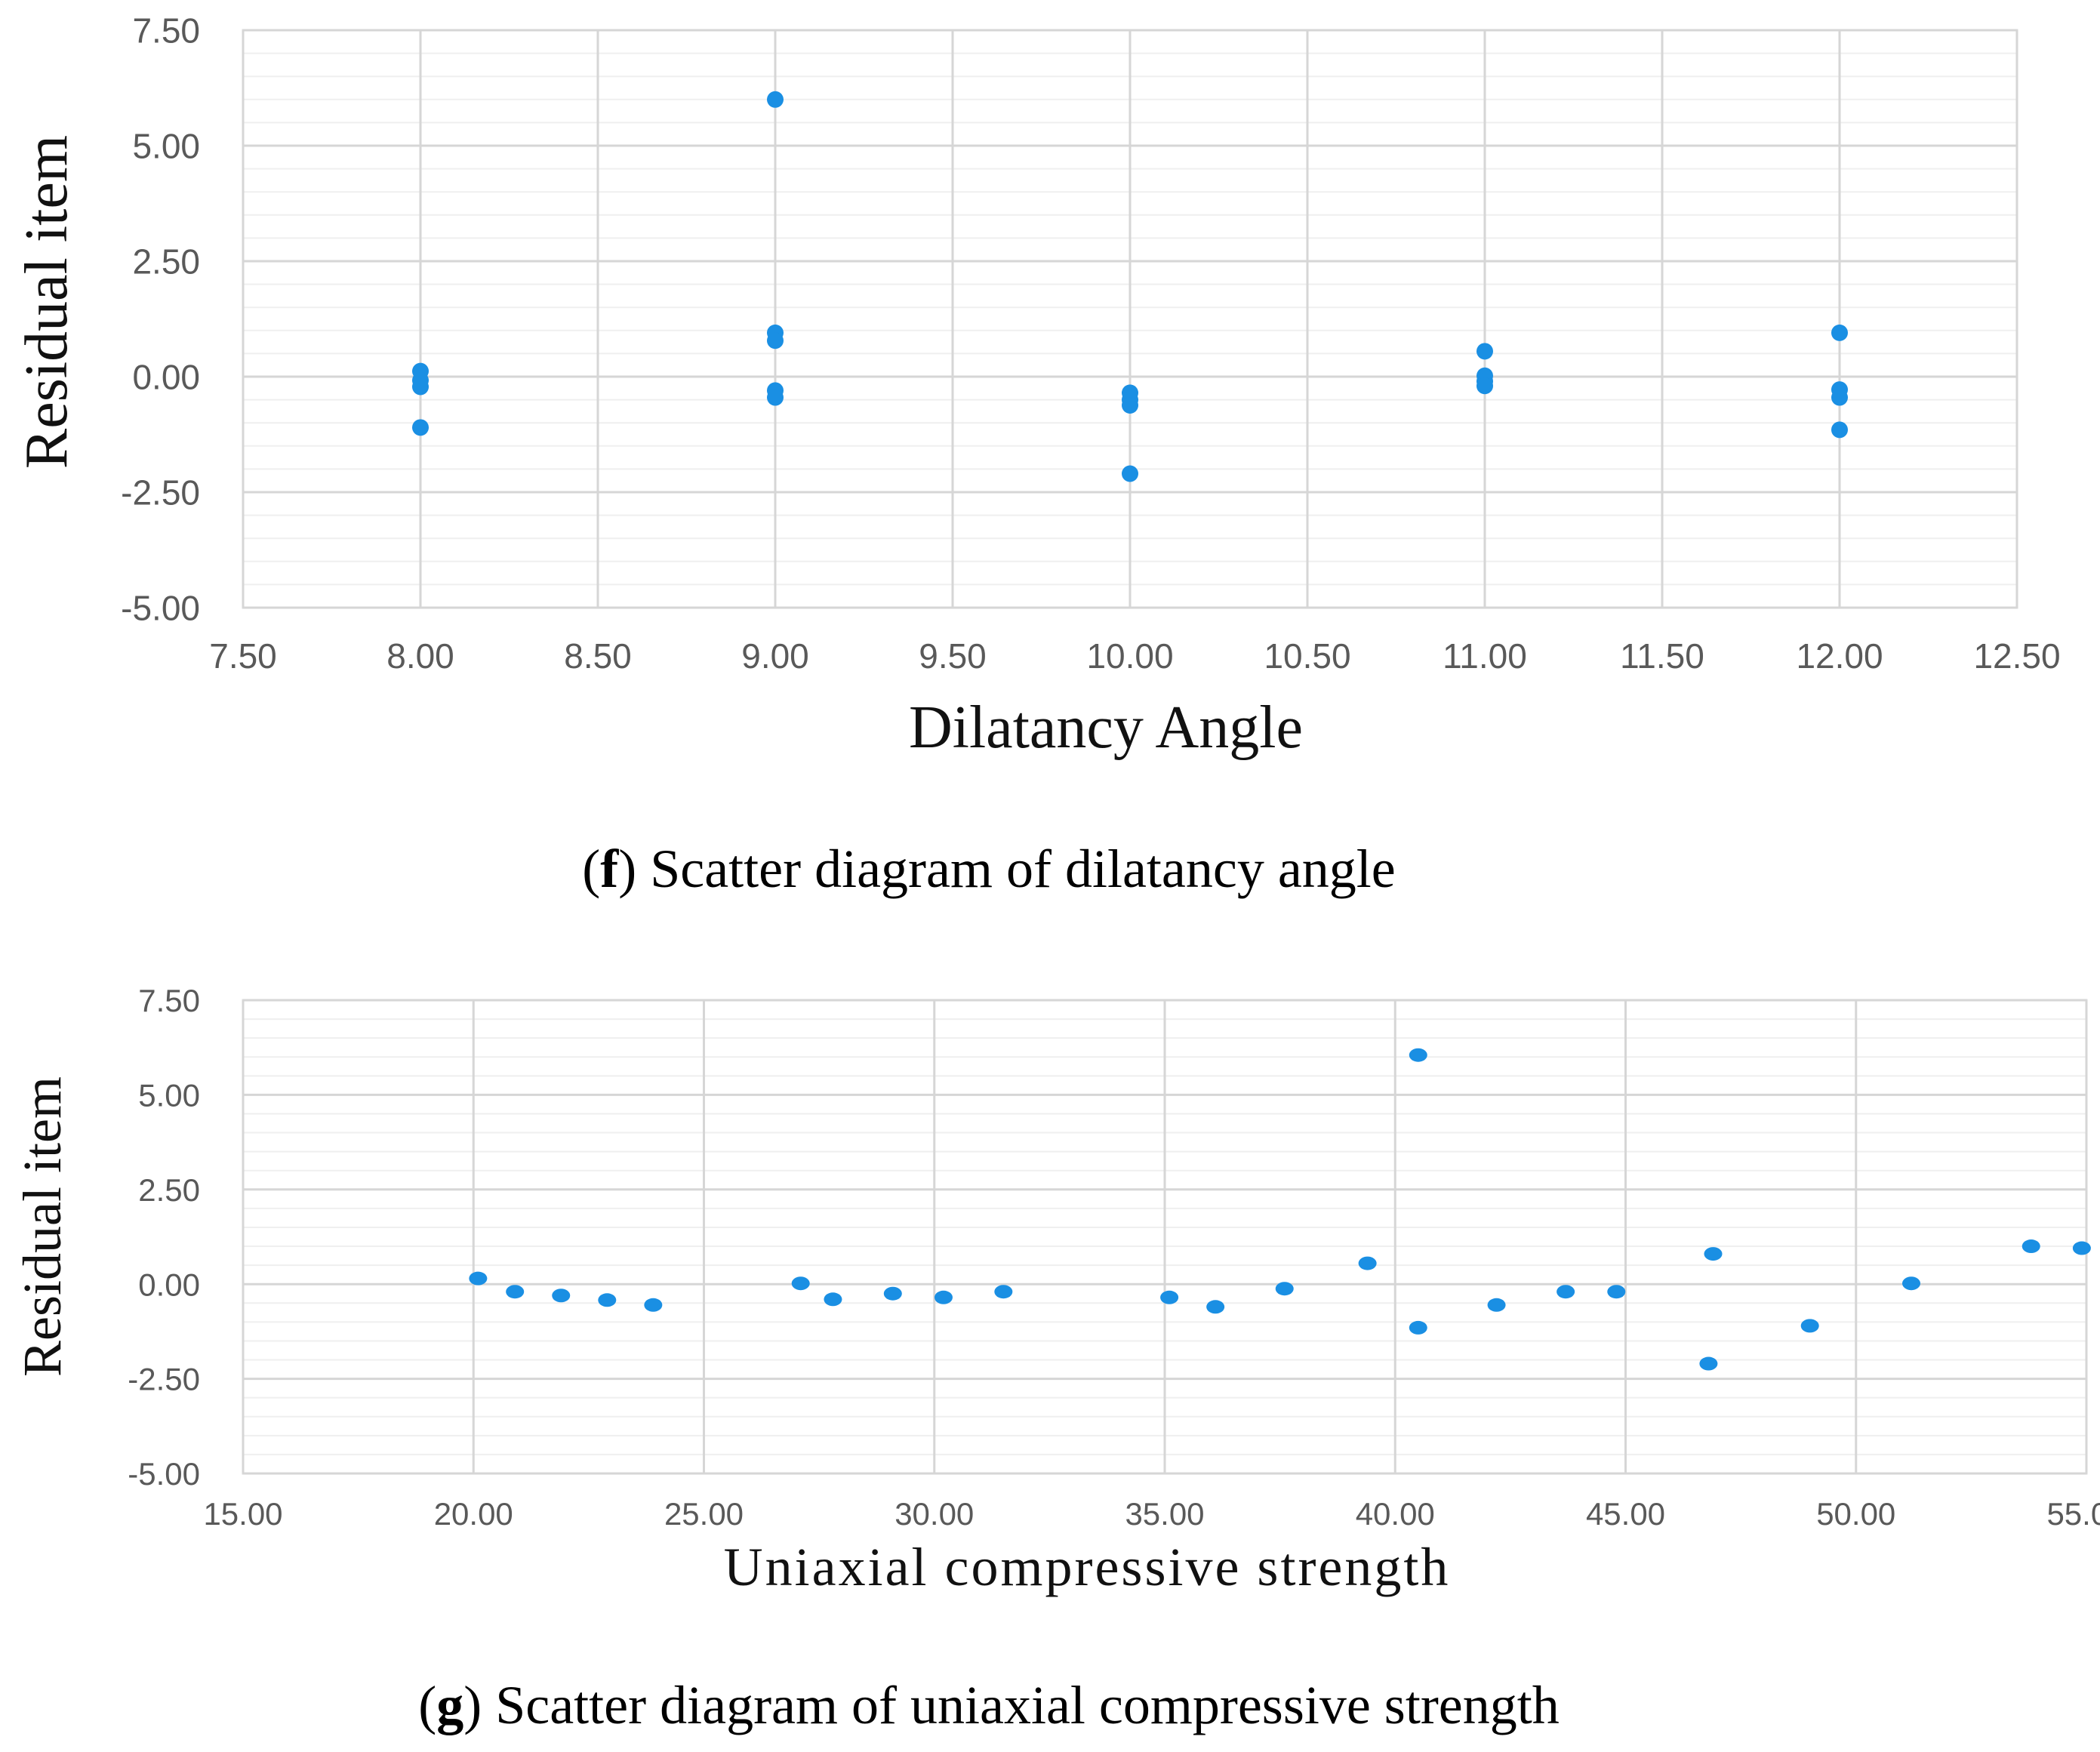 This screenshot has width=2100, height=1752. Describe the element at coordinates (42, 1226) in the screenshot. I see `y-axis-title-g: Residual item` at that location.